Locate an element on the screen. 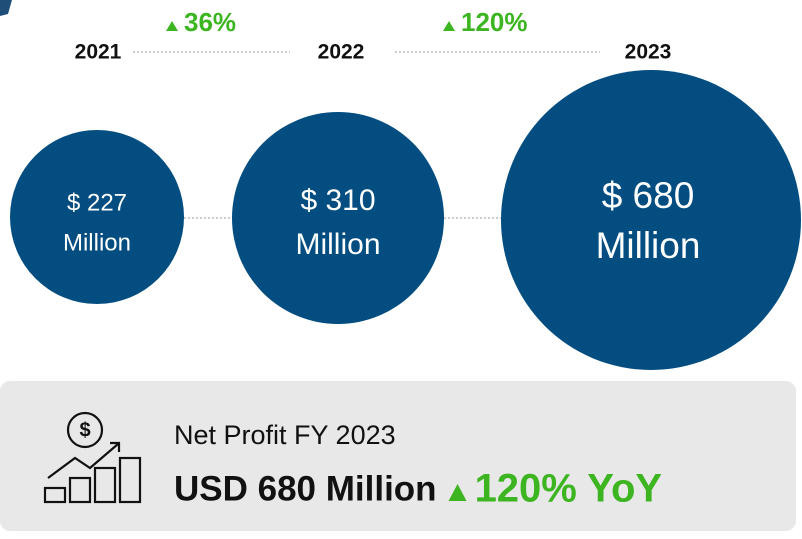 The image size is (802, 539). amount: $ 680 is located at coordinates (648, 195).